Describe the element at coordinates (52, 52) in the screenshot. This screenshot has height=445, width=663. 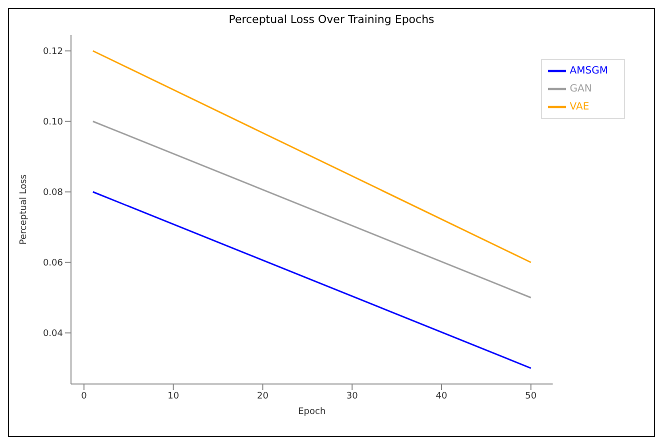
I see `y-tick-label: 0.12` at that location.